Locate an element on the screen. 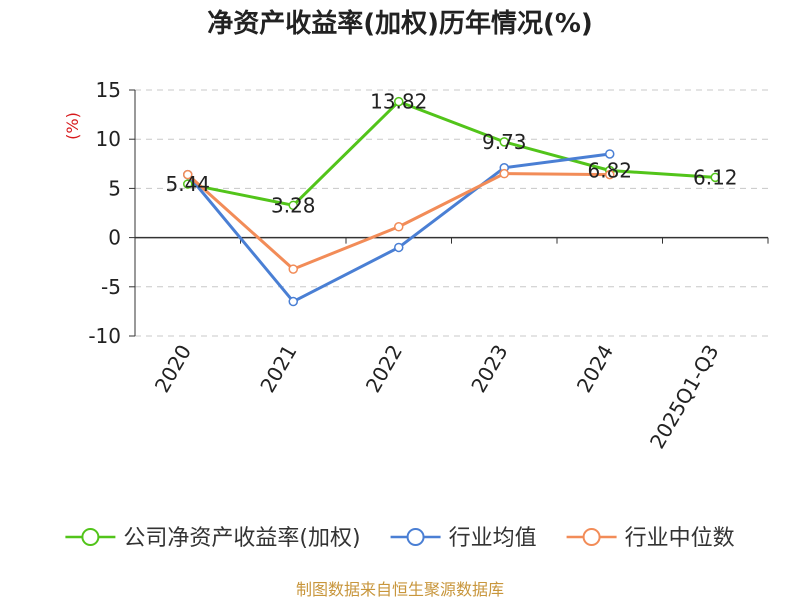 This screenshot has width=800, height=600. chart-title: 净资产收益率(加权)历年情况(%) is located at coordinates (400, 23).